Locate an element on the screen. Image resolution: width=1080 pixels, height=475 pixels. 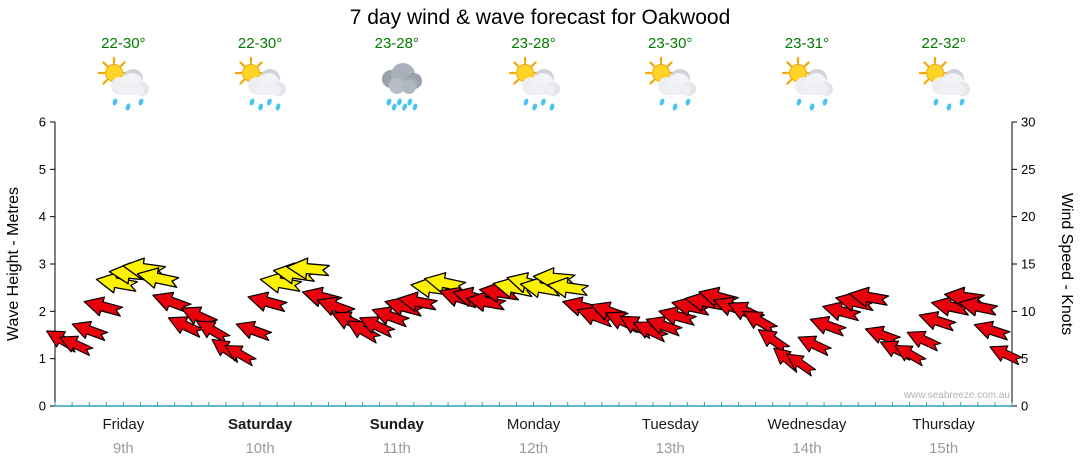
day-label-column: Thursday 15th is located at coordinates (943, 437).